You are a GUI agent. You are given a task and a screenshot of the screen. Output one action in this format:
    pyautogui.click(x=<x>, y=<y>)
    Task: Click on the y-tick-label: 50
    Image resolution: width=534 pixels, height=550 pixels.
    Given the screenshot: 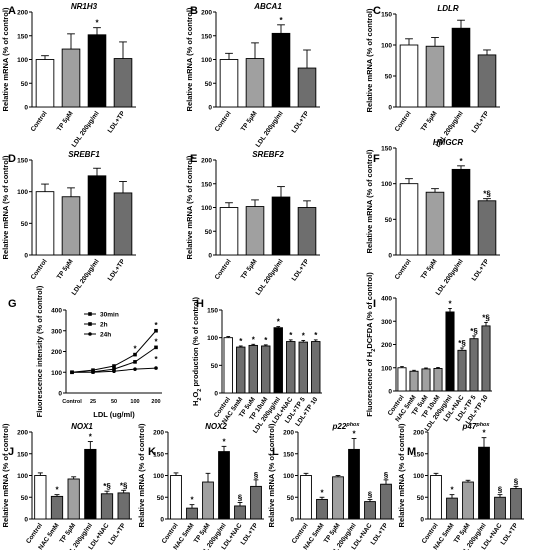 What is the action you would take?
    pyautogui.click(x=25, y=84)
    